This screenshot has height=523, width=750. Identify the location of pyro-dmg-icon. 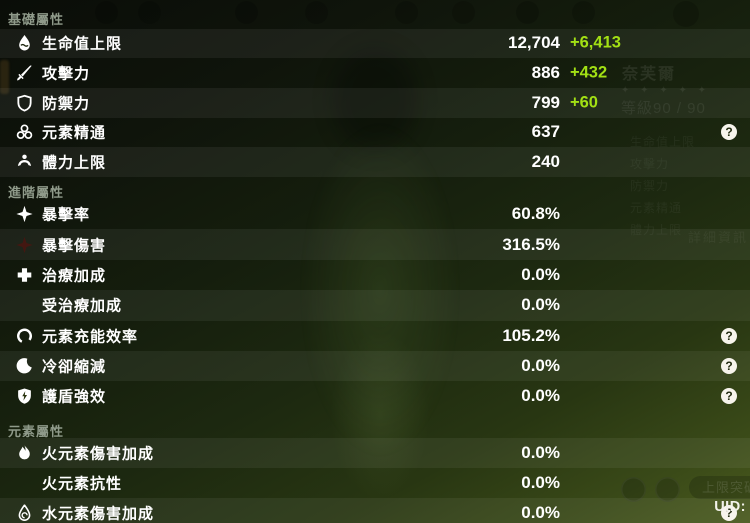
(24, 452).